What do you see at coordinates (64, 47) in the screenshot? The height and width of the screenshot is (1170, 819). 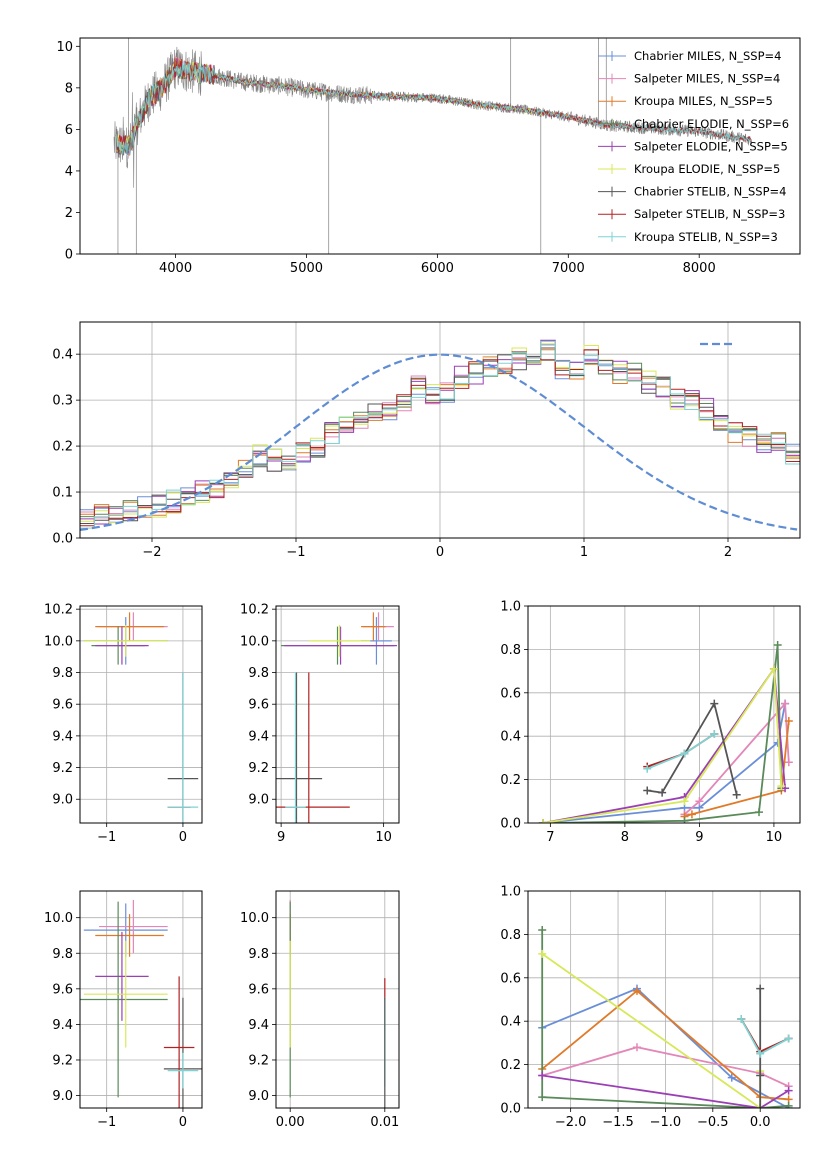 I see `y-tick-label: 10` at bounding box center [64, 47].